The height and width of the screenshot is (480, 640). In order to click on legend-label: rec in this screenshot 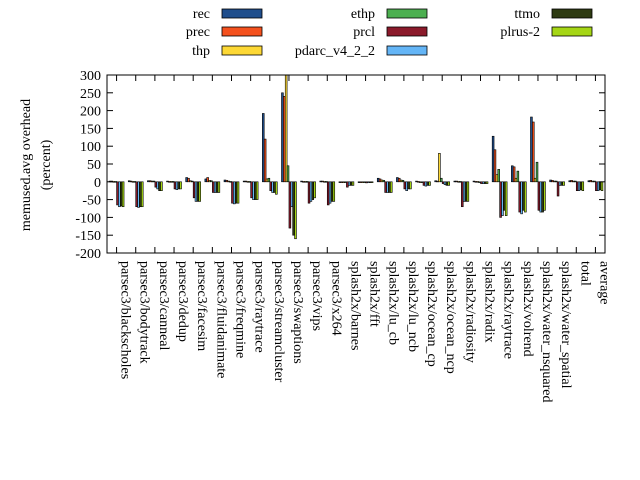, I will do `click(201, 14)`.